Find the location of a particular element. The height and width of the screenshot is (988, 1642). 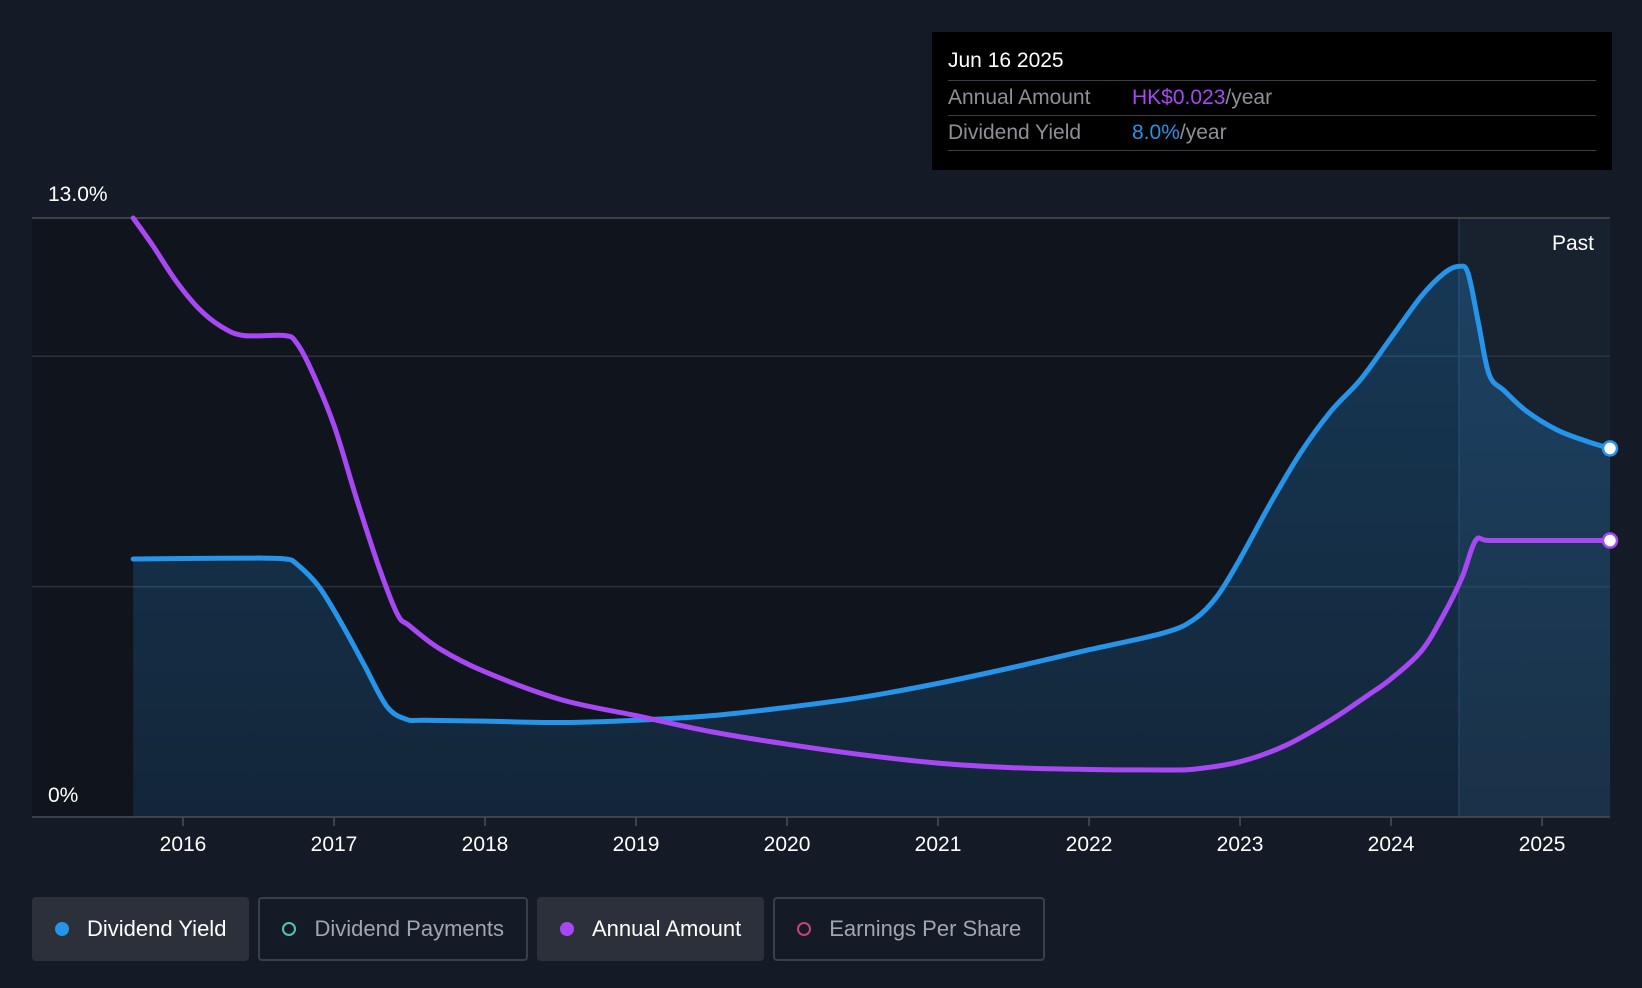

y-tick-label-top: 13.0% is located at coordinates (78, 194).